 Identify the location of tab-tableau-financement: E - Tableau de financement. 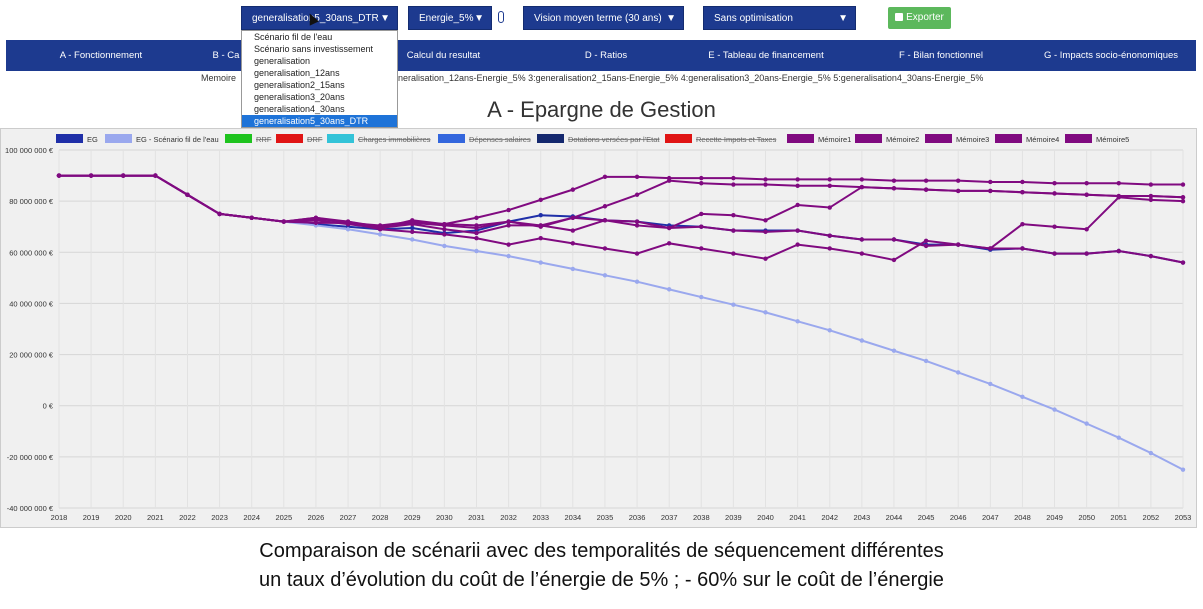
(766, 55).